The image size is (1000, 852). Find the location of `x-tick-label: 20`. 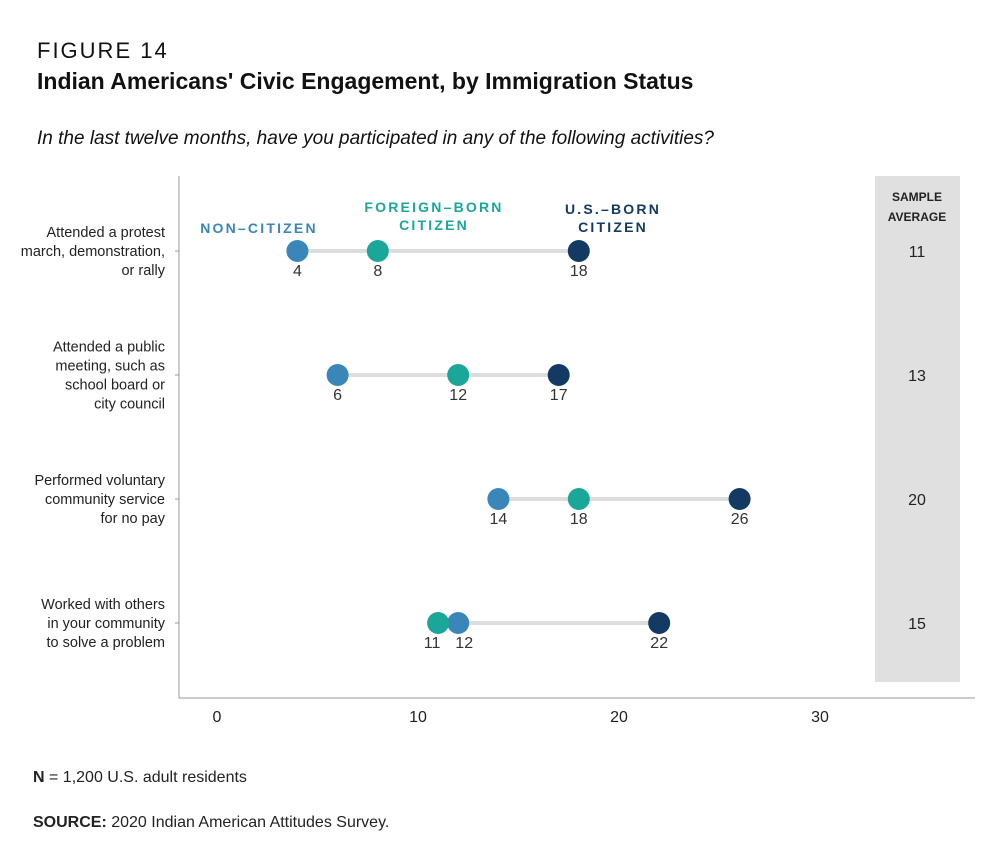

x-tick-label: 20 is located at coordinates (619, 717).